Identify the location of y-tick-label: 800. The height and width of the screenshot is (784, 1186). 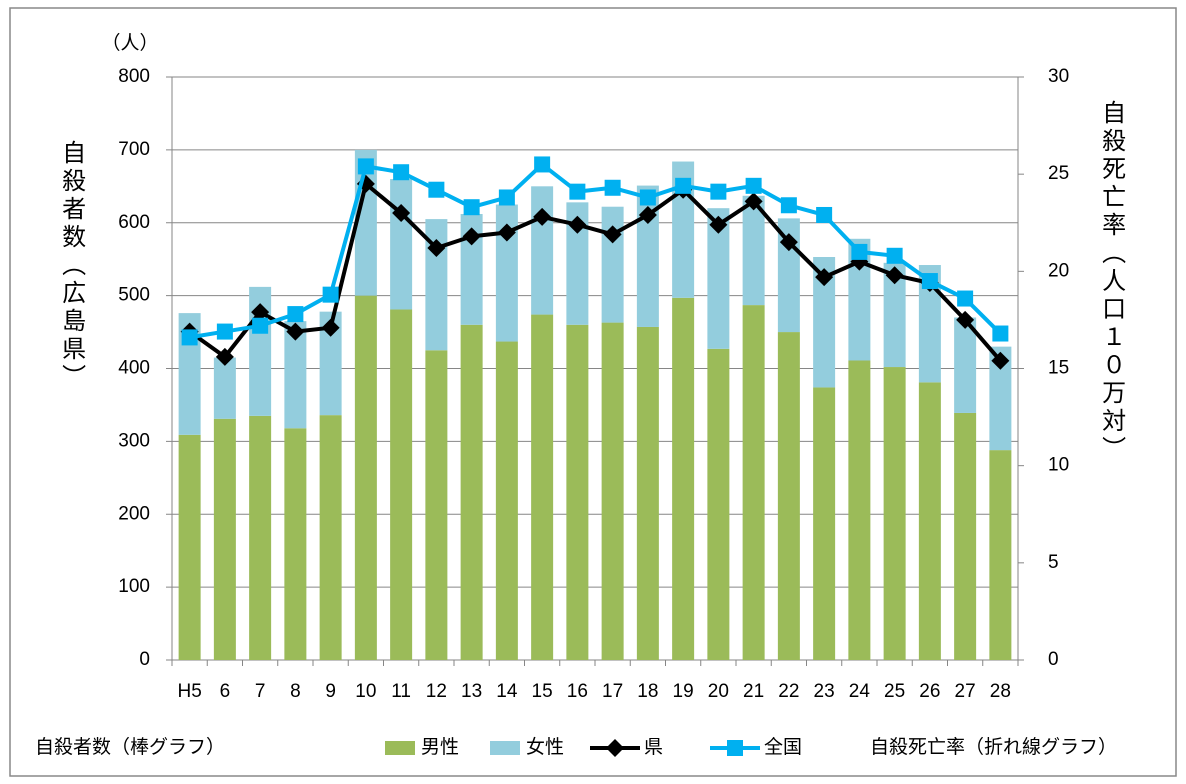
(134, 76).